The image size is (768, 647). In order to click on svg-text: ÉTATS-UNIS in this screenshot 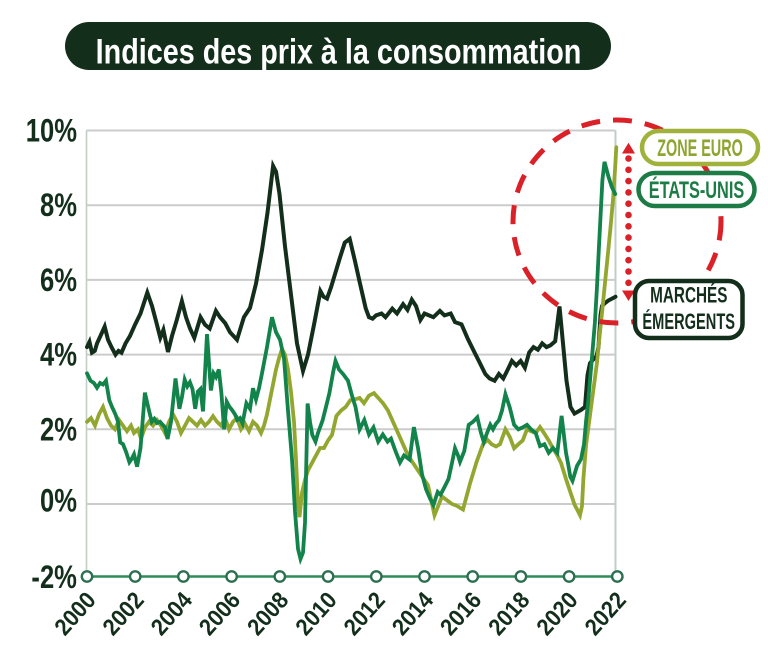, I will do `click(696, 190)`.